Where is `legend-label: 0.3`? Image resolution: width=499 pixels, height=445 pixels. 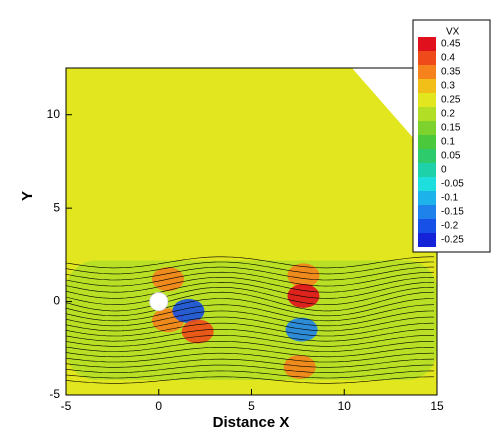
legend-label: 0.3 is located at coordinates (448, 86).